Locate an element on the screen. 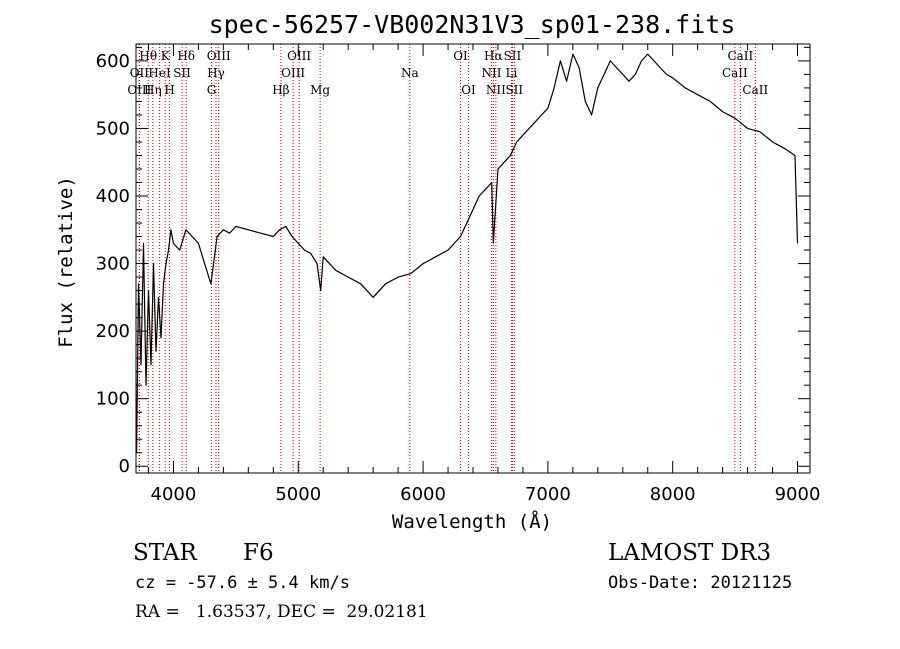  x-axis-label: Wavelength (Å) is located at coordinates (472, 521).